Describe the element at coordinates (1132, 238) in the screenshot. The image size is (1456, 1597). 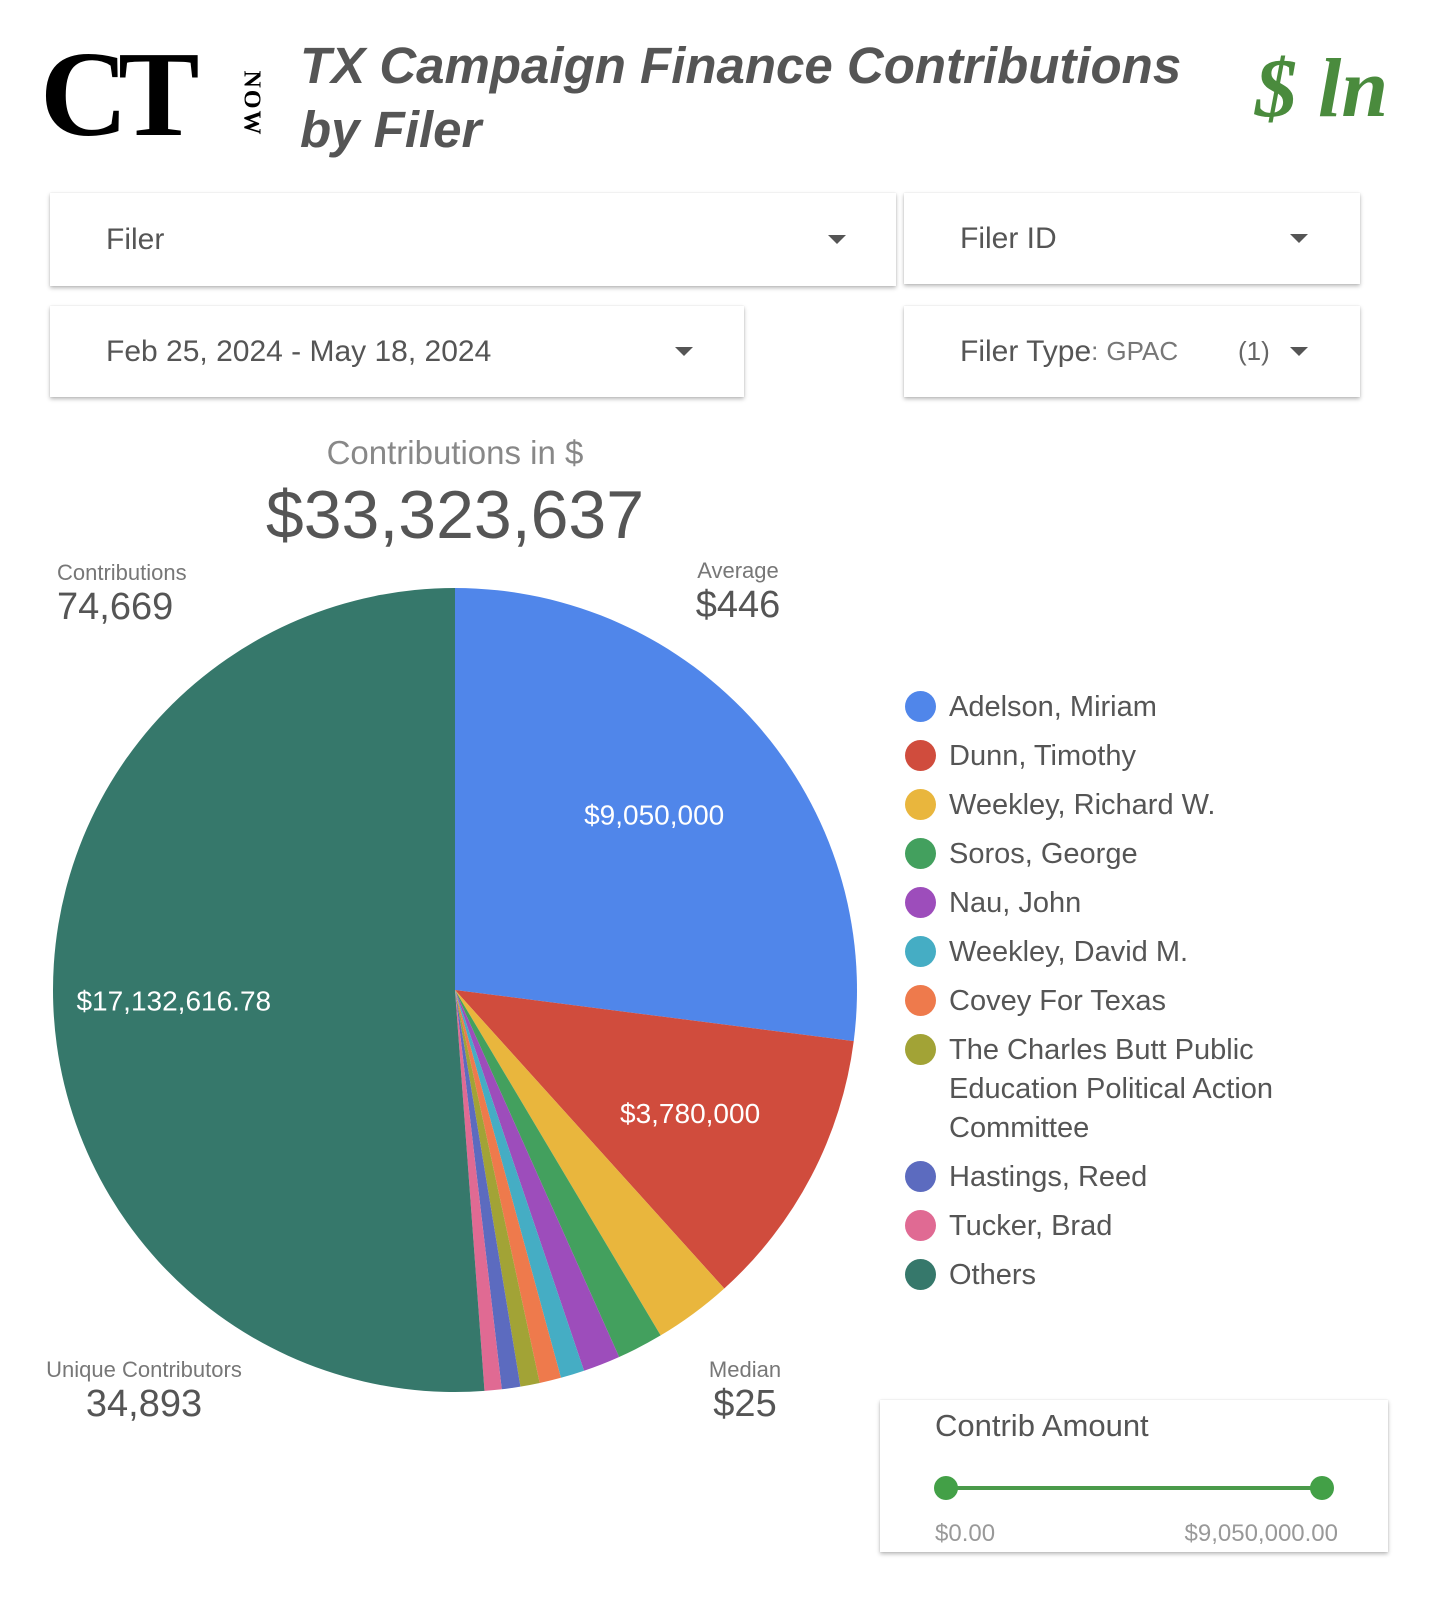
I see `filer-id-dropdown: Filer ID` at that location.